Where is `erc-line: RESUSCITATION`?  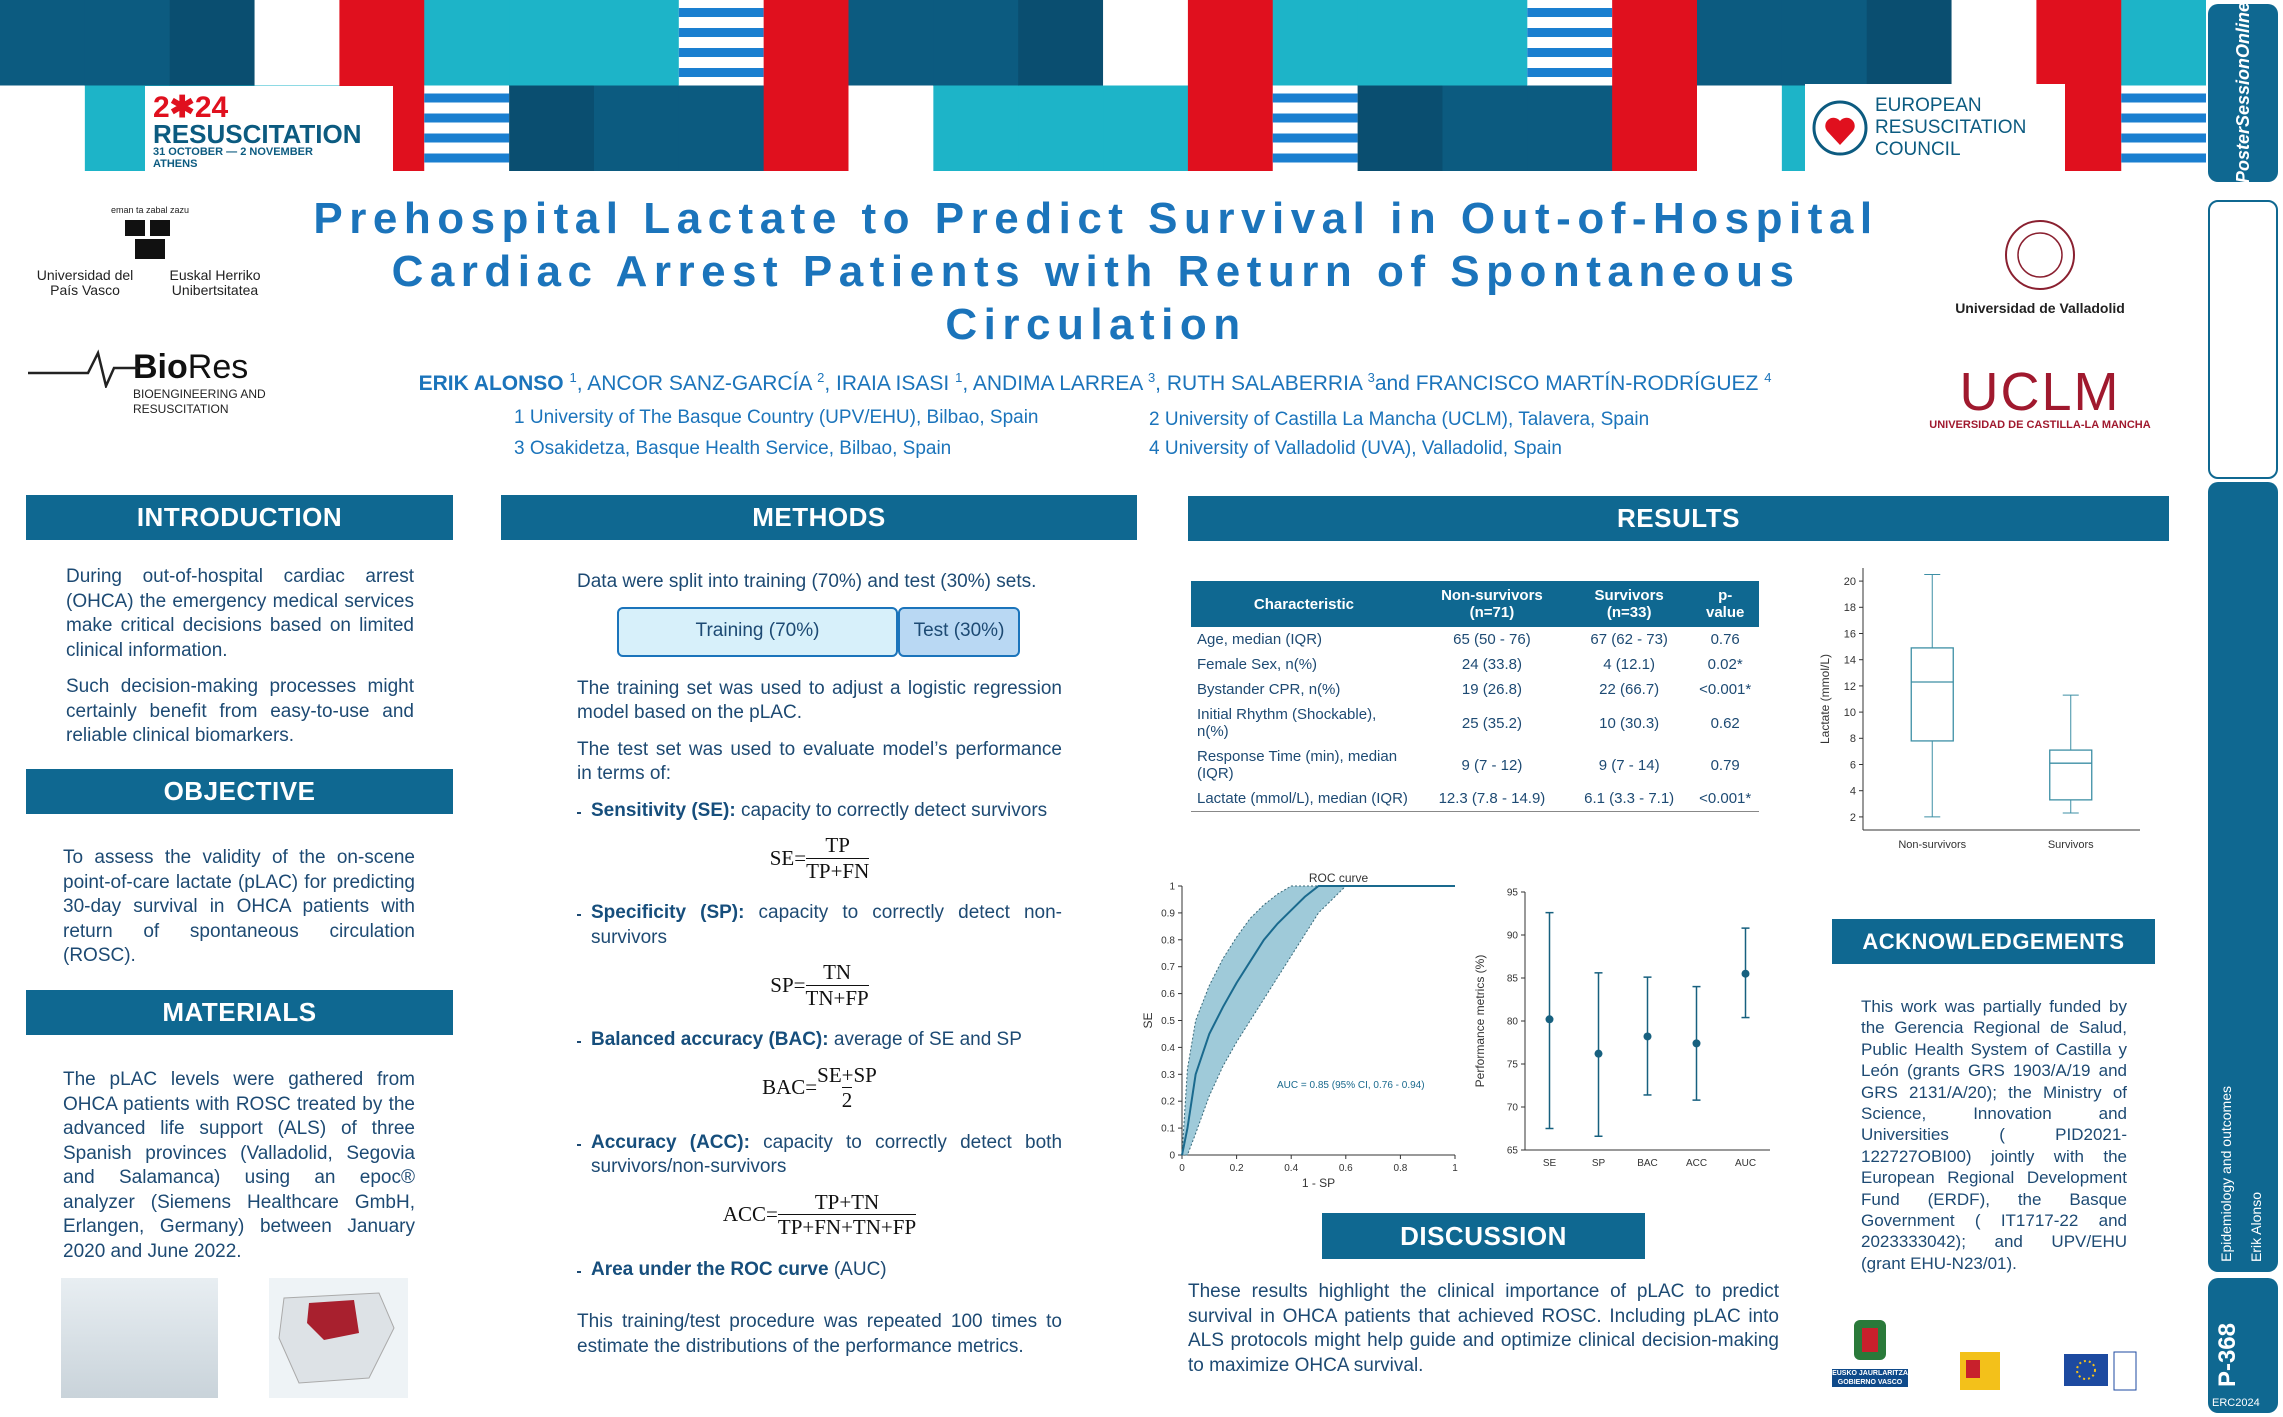 erc-line: RESUSCITATION is located at coordinates (1951, 127).